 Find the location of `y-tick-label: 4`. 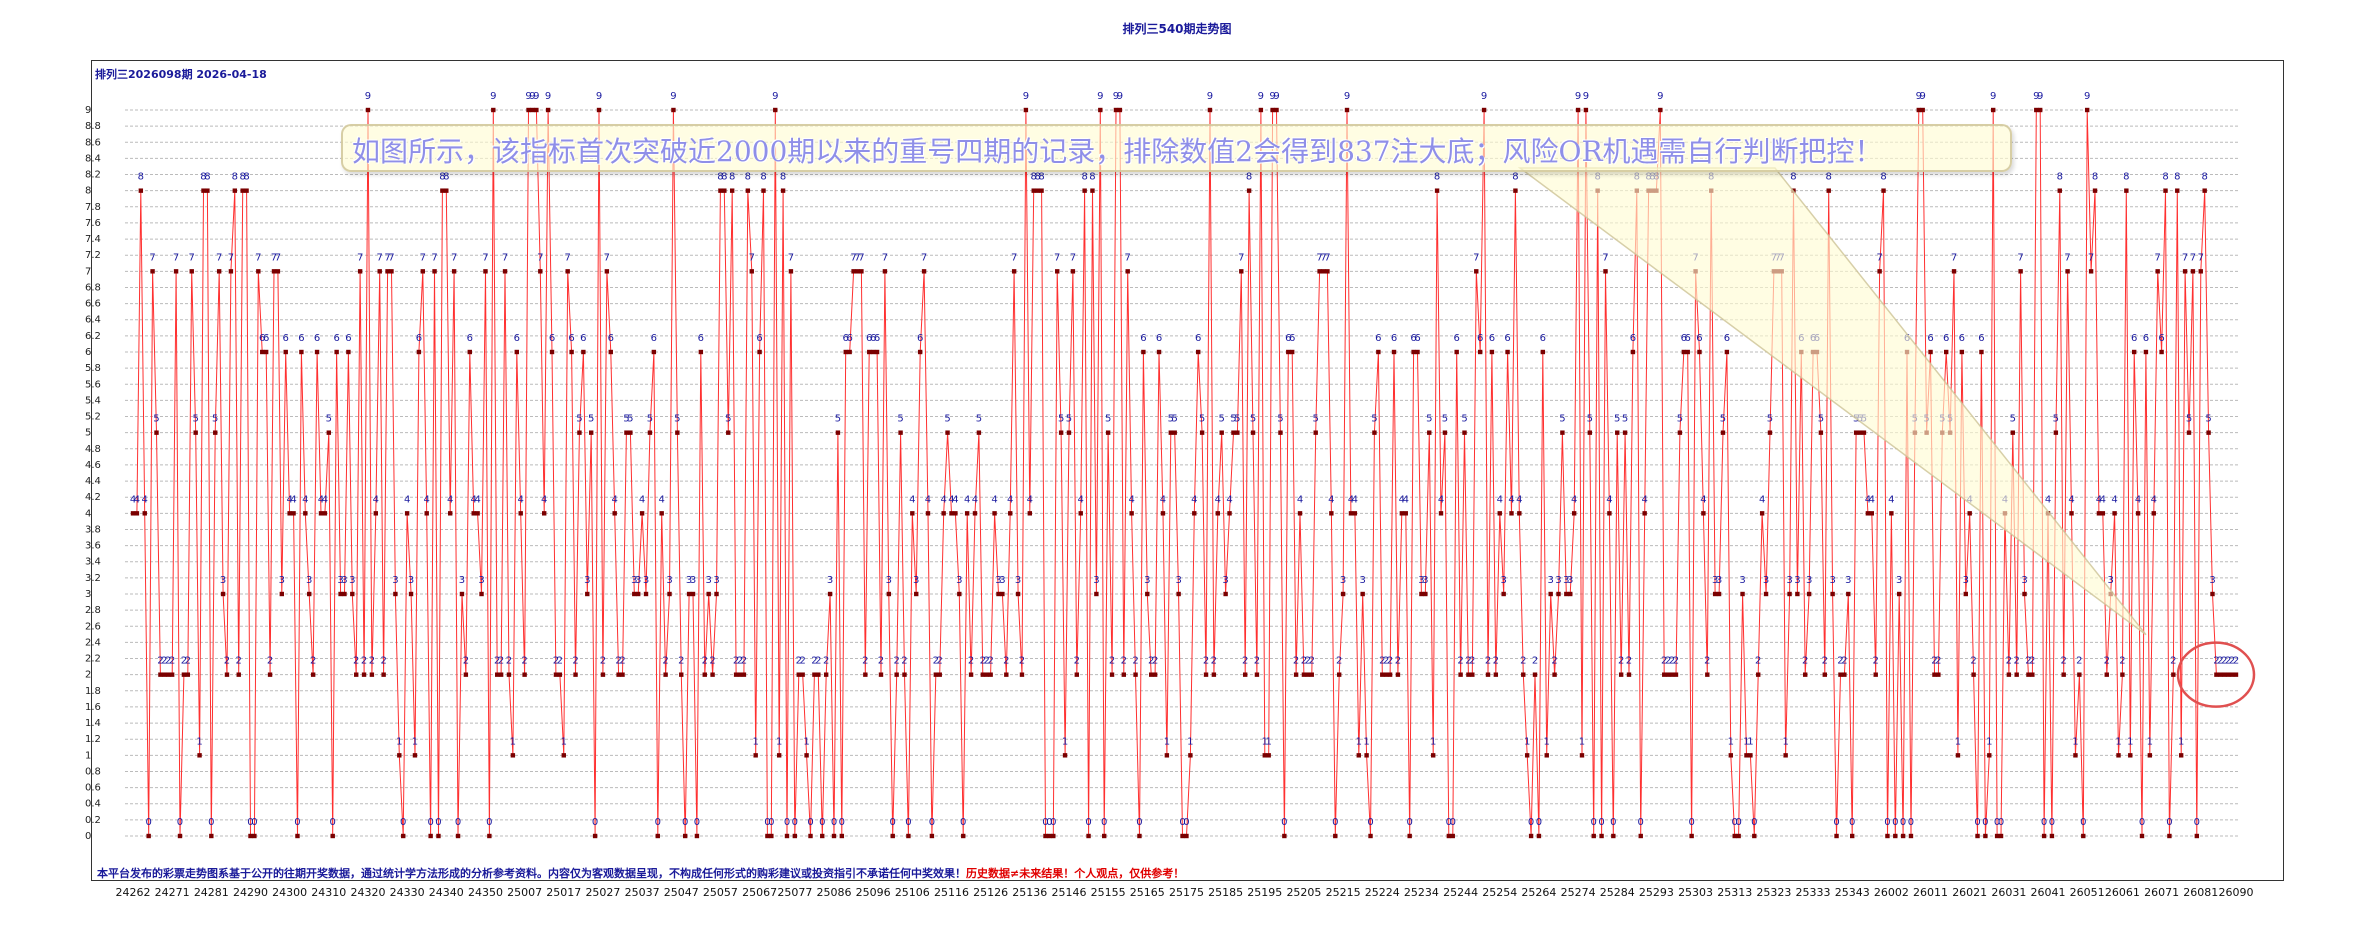

y-tick-label: 4 is located at coordinates (88, 513).